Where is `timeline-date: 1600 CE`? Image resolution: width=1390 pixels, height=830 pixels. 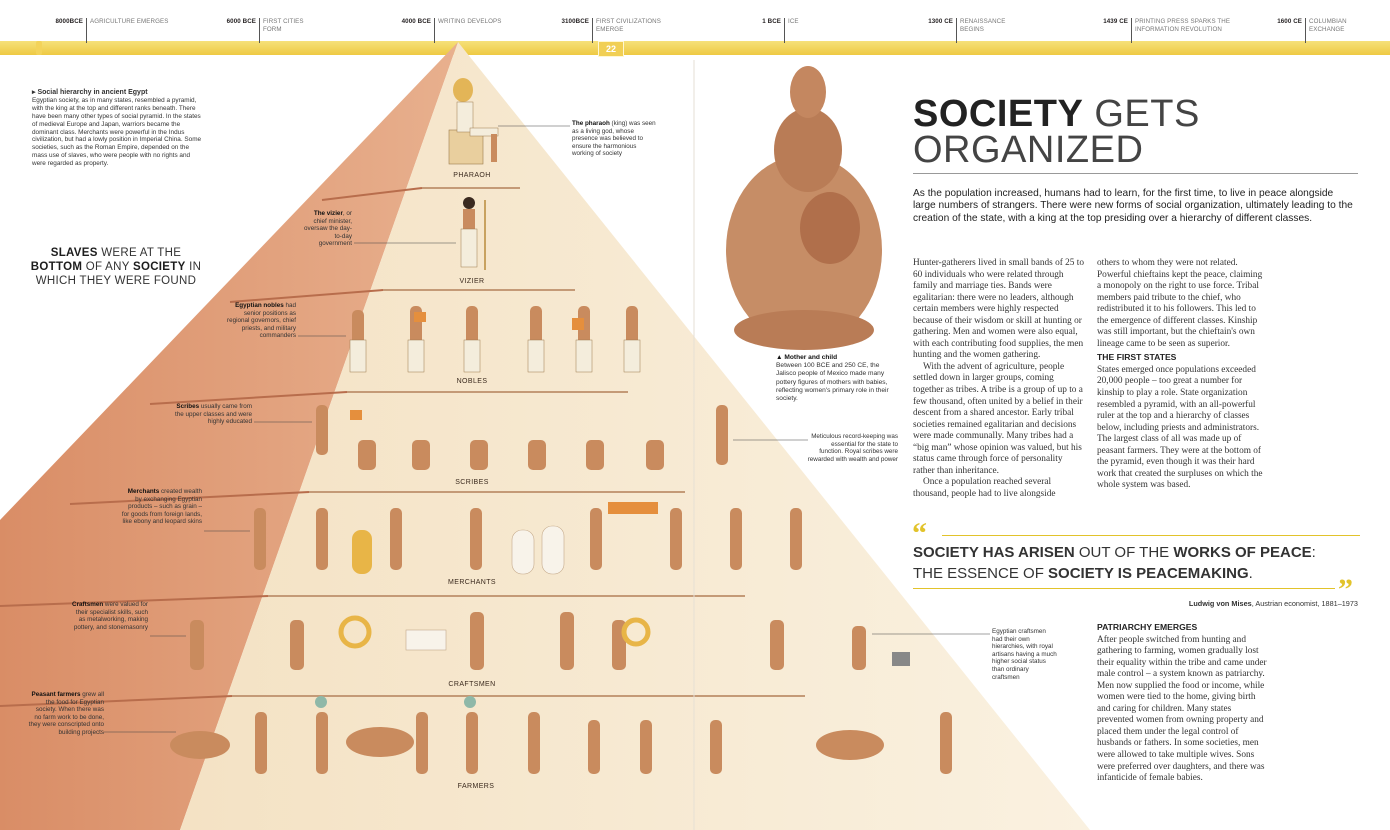
timeline-date: 1600 CE is located at coordinates (1289, 21).